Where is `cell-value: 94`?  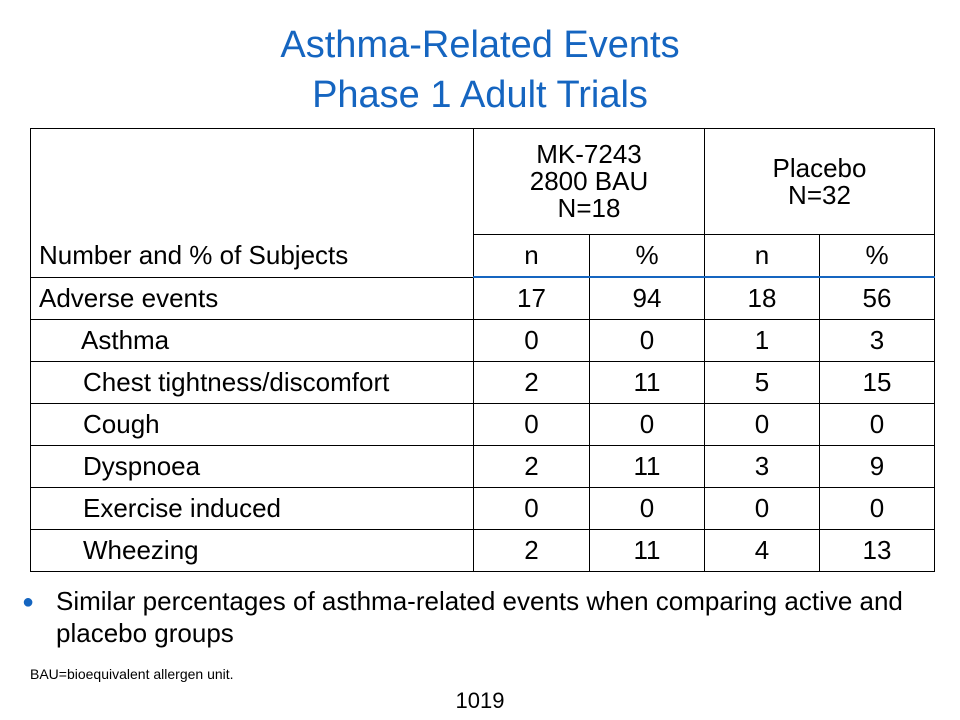
cell-value: 94 is located at coordinates (647, 298).